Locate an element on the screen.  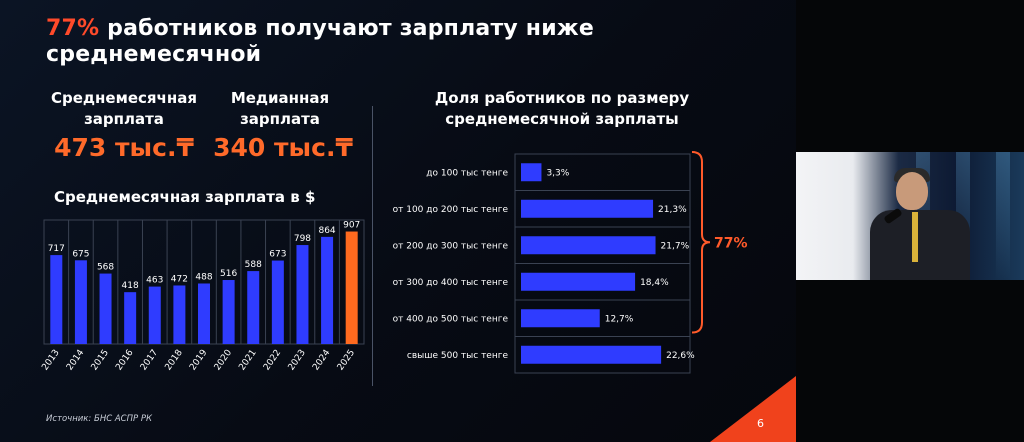
speaker-head is located at coordinates (912, 191).